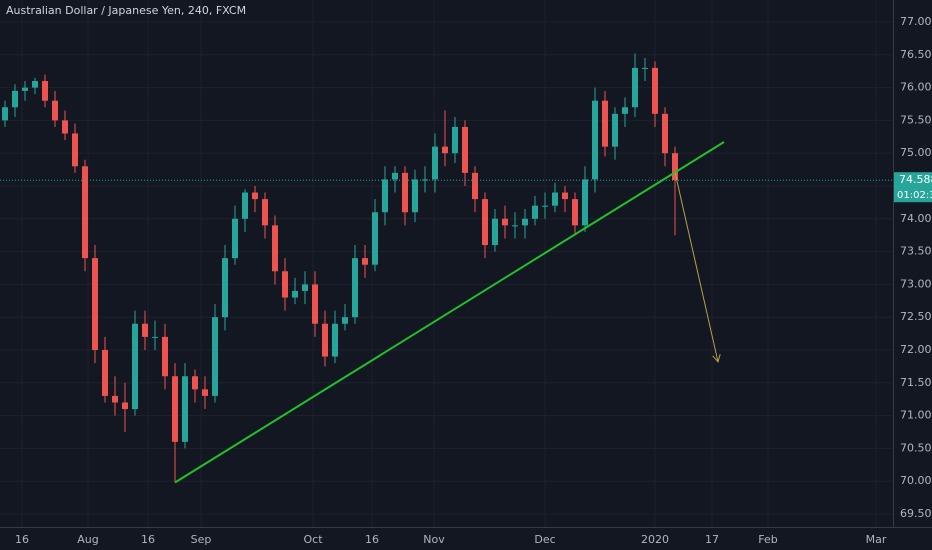 The width and height of the screenshot is (932, 550). What do you see at coordinates (914, 195) in the screenshot?
I see `countdown-label: 01:02:30` at bounding box center [914, 195].